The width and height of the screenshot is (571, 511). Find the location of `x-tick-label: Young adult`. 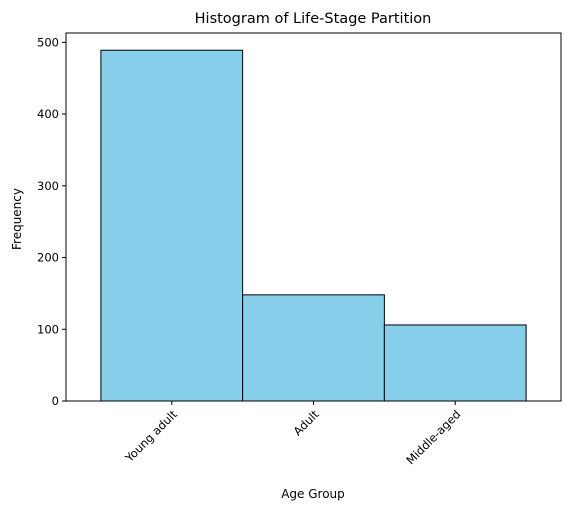

x-tick-label: Young adult is located at coordinates (151, 436).